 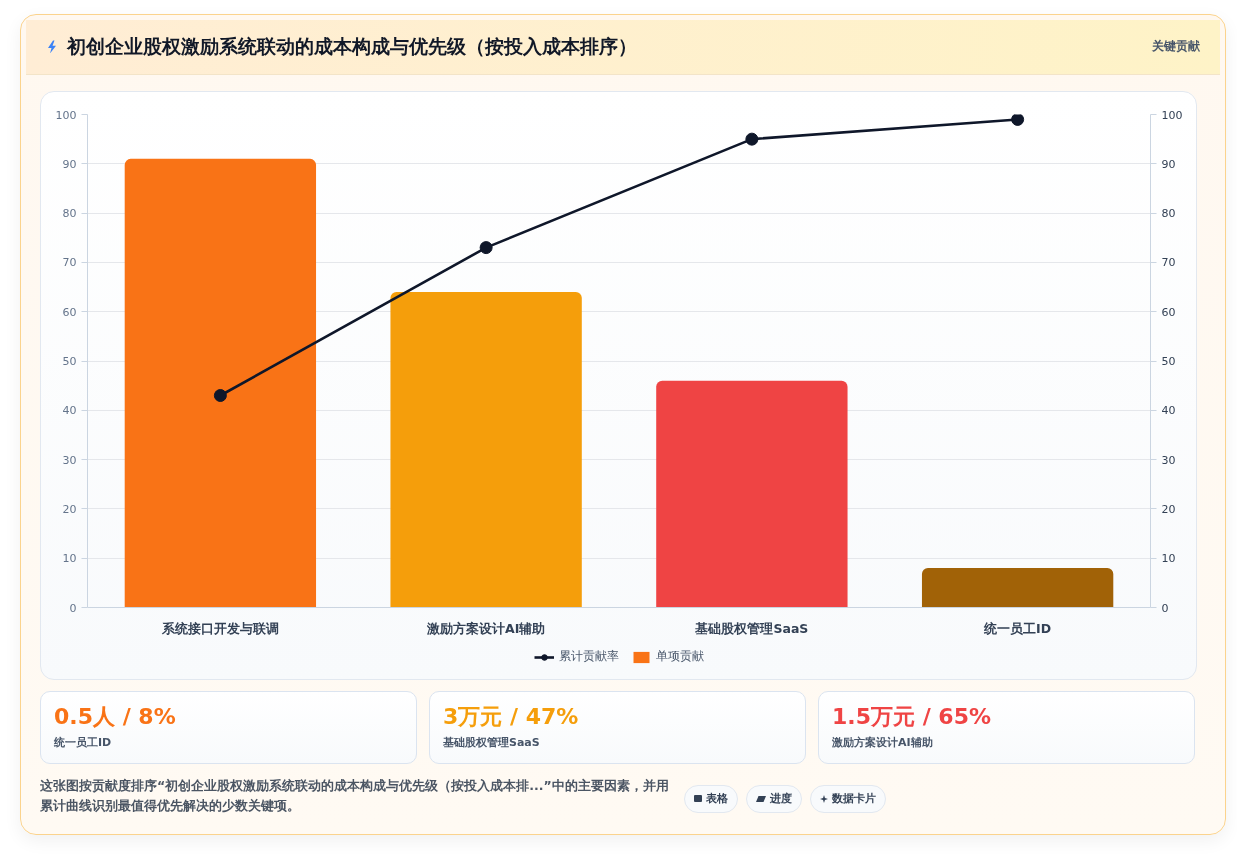 I want to click on y-tick-label: 50, so click(x=69, y=361).